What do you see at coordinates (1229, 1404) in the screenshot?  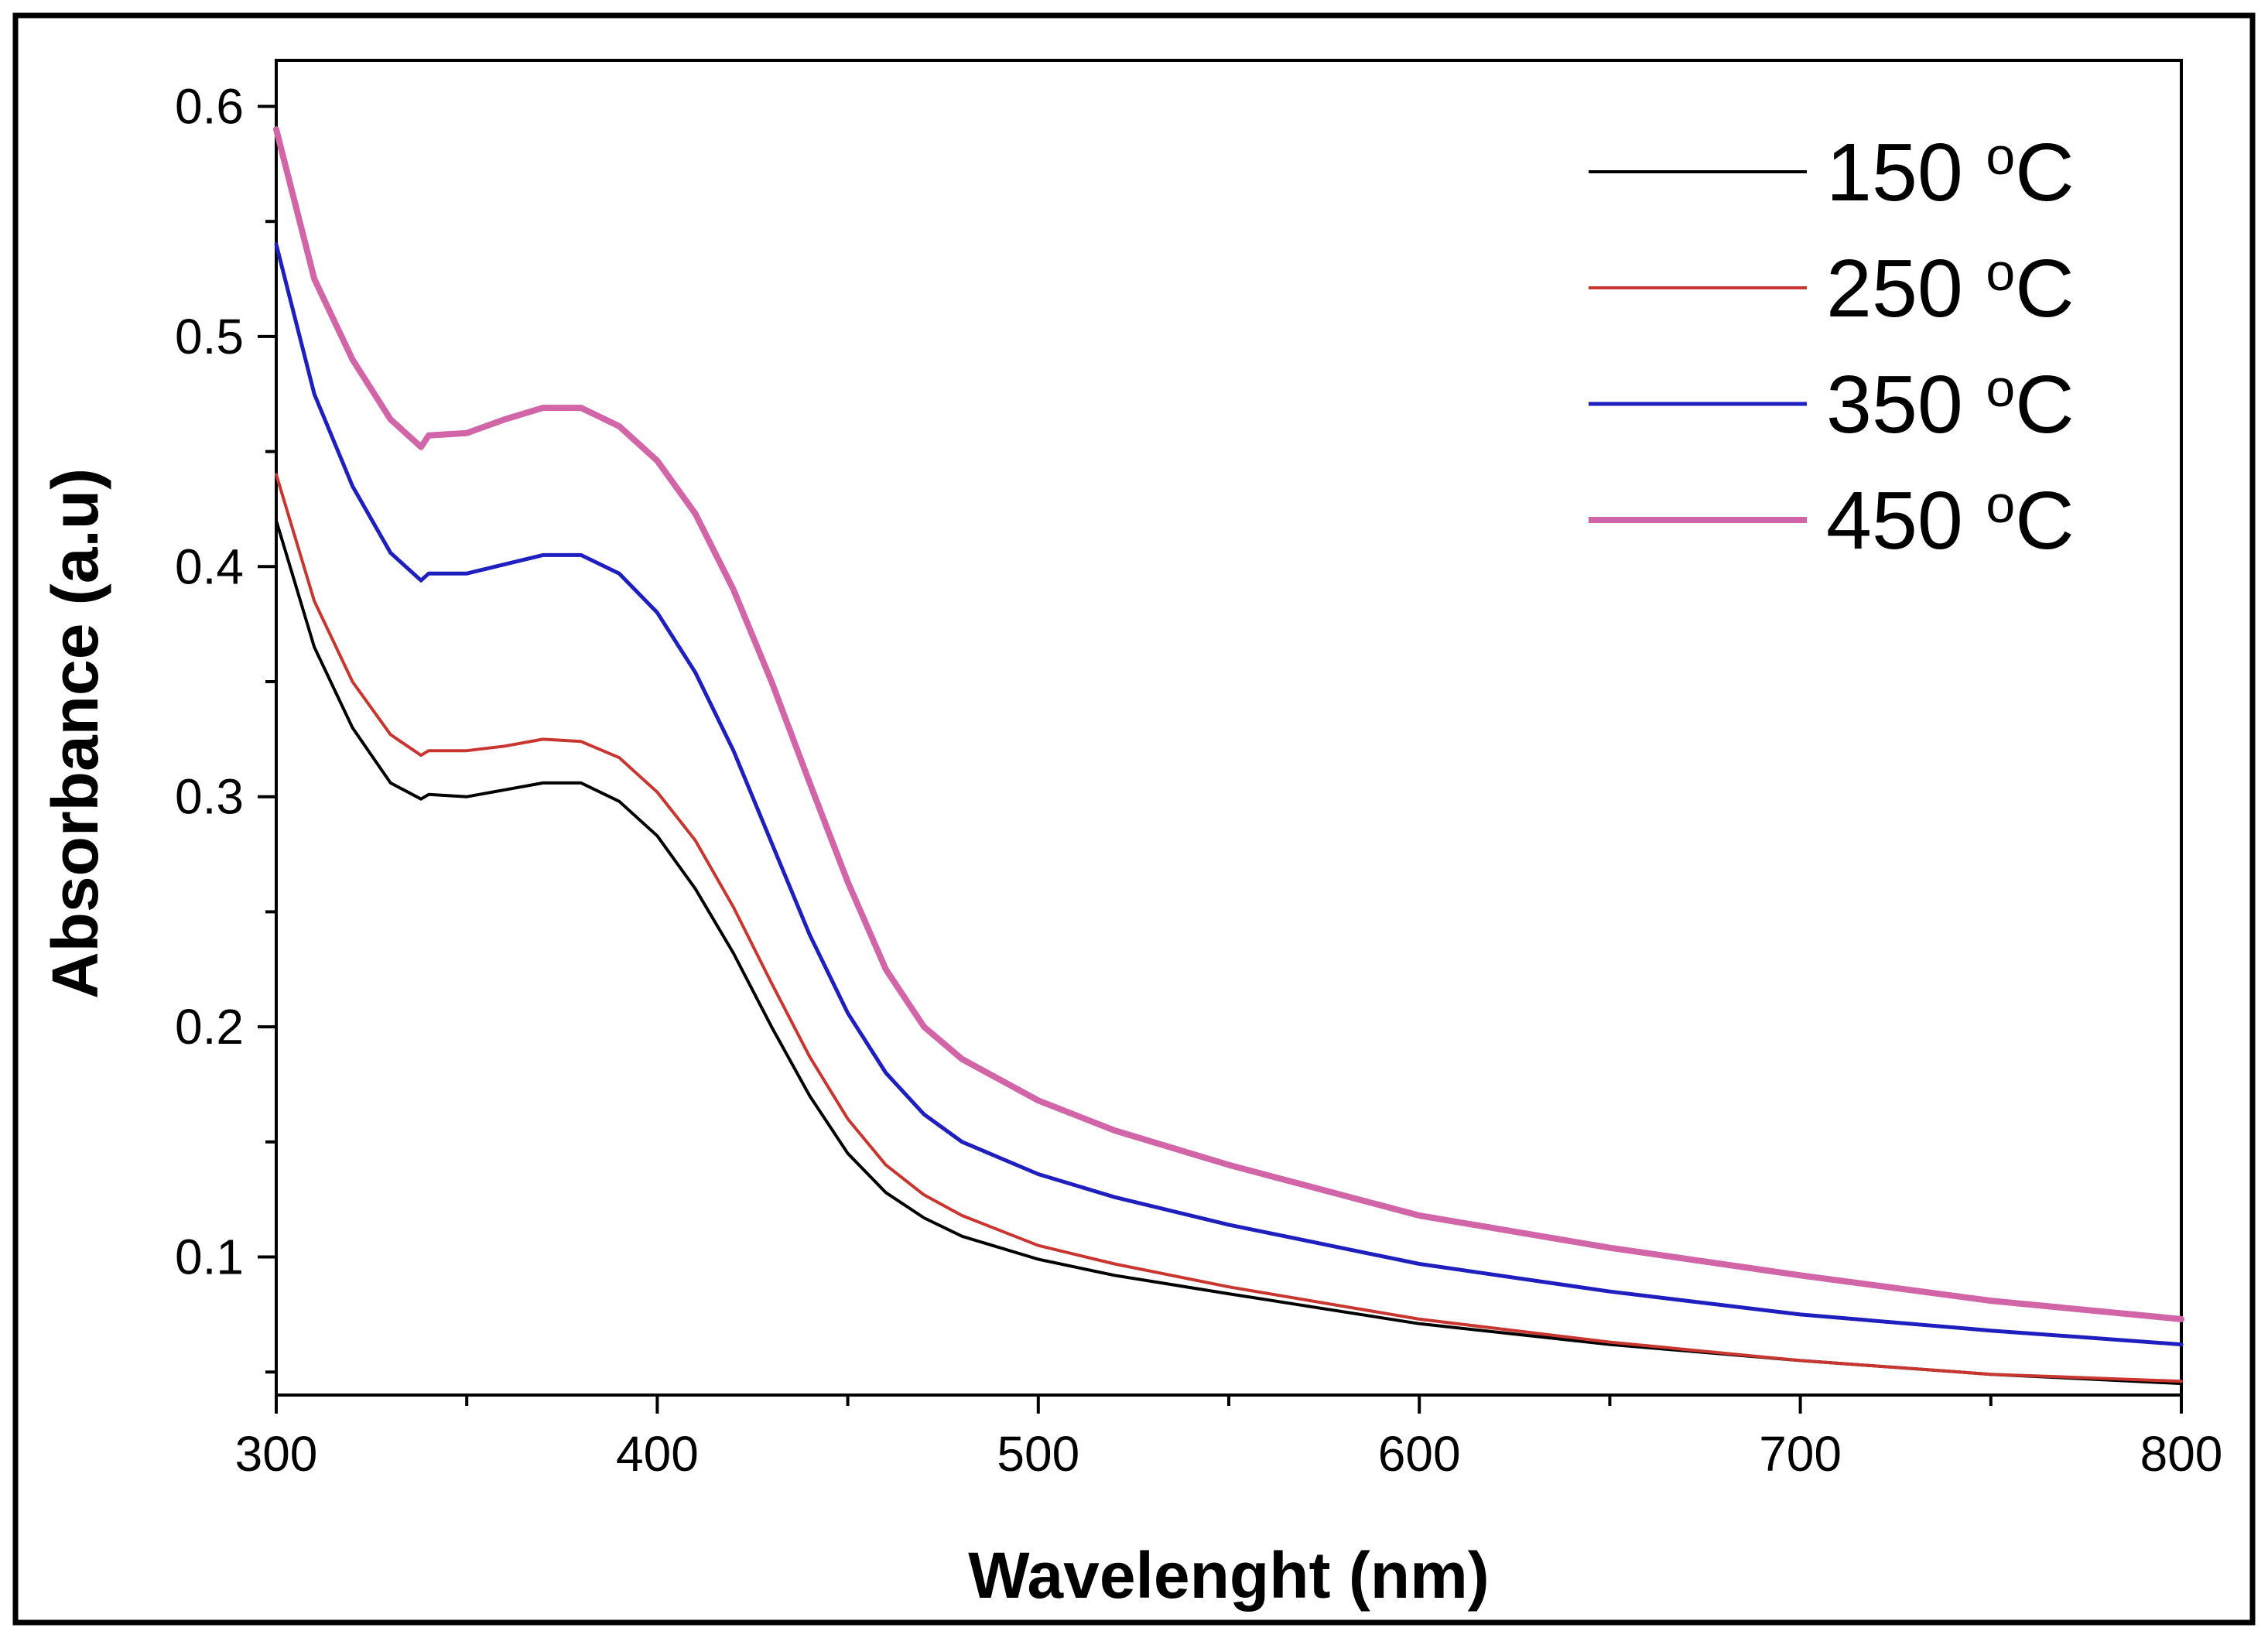 I see `x-axis-ticks` at bounding box center [1229, 1404].